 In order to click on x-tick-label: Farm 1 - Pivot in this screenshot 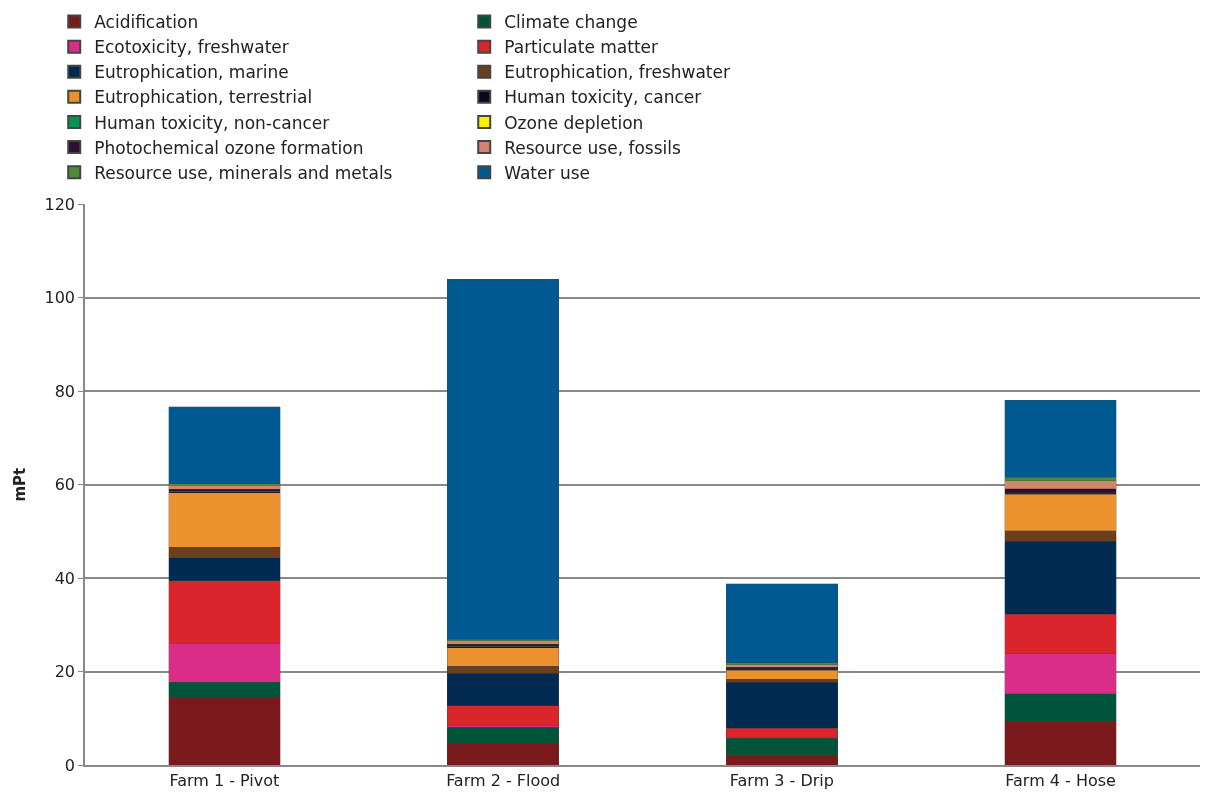, I will do `click(224, 780)`.